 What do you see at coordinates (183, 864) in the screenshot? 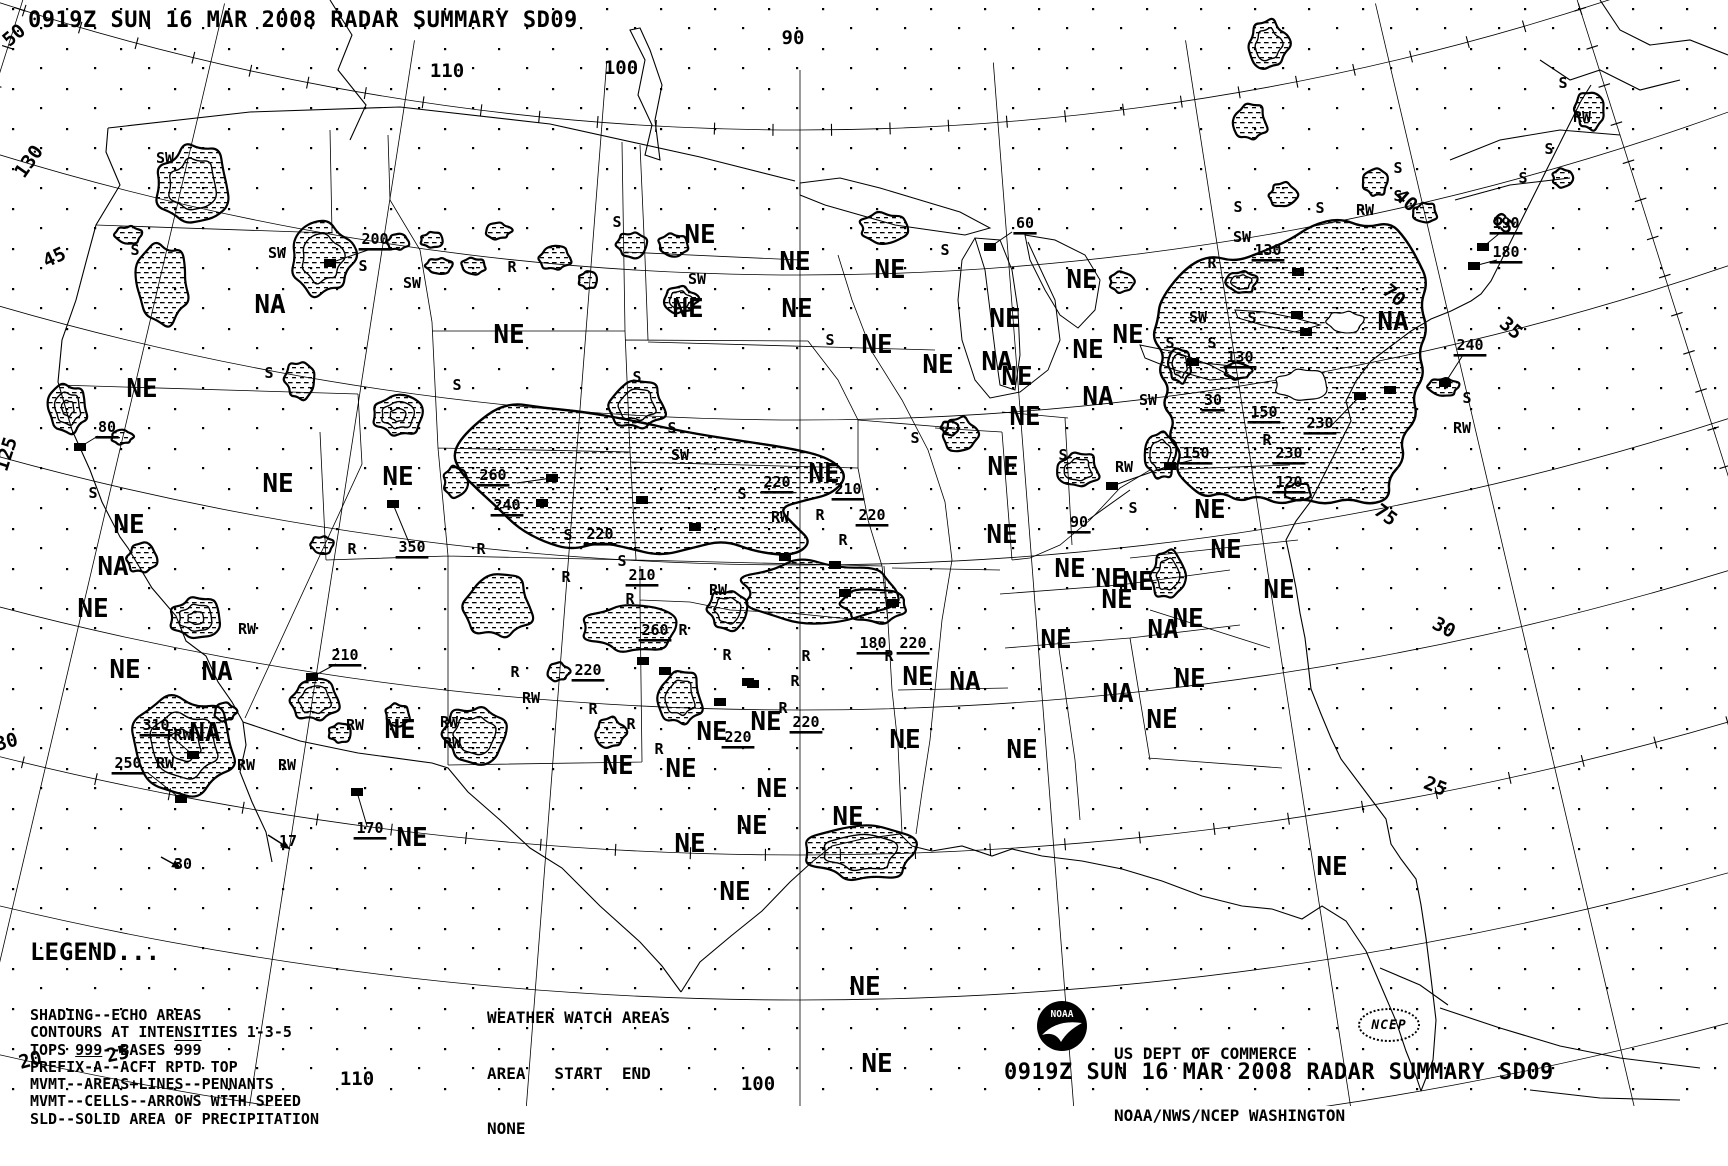
I see `precip-type-label: 30` at bounding box center [183, 864].